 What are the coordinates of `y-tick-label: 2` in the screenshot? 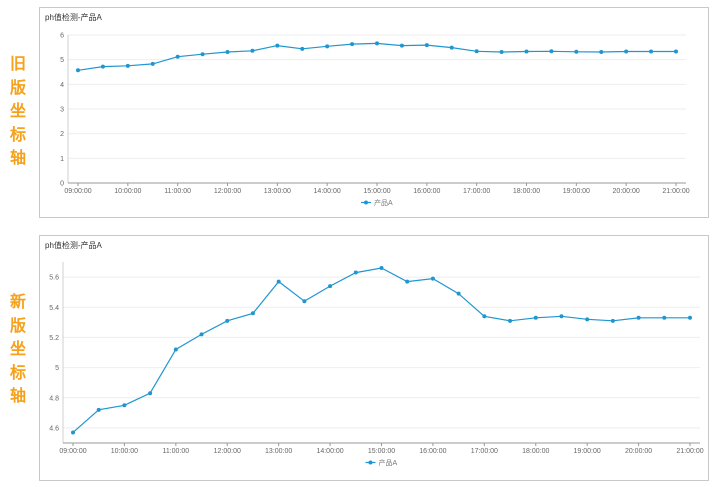 It's located at (62, 134).